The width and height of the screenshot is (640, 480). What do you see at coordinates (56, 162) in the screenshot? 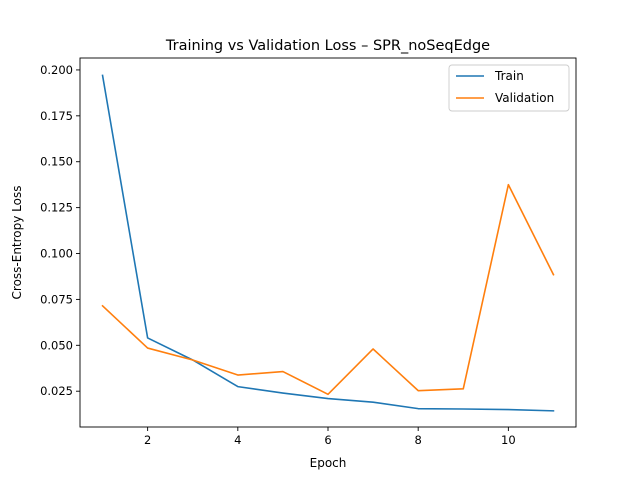
I see `y-tick-label: 0.150` at bounding box center [56, 162].